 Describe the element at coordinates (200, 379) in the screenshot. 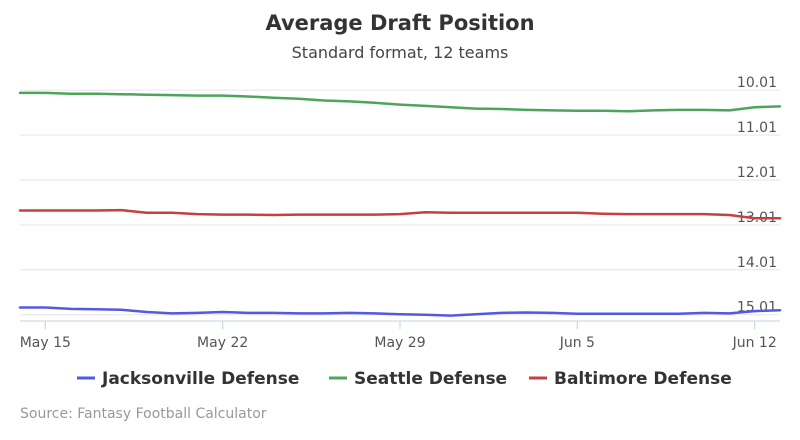

I see `legend-label: Jacksonville Defense` at that location.